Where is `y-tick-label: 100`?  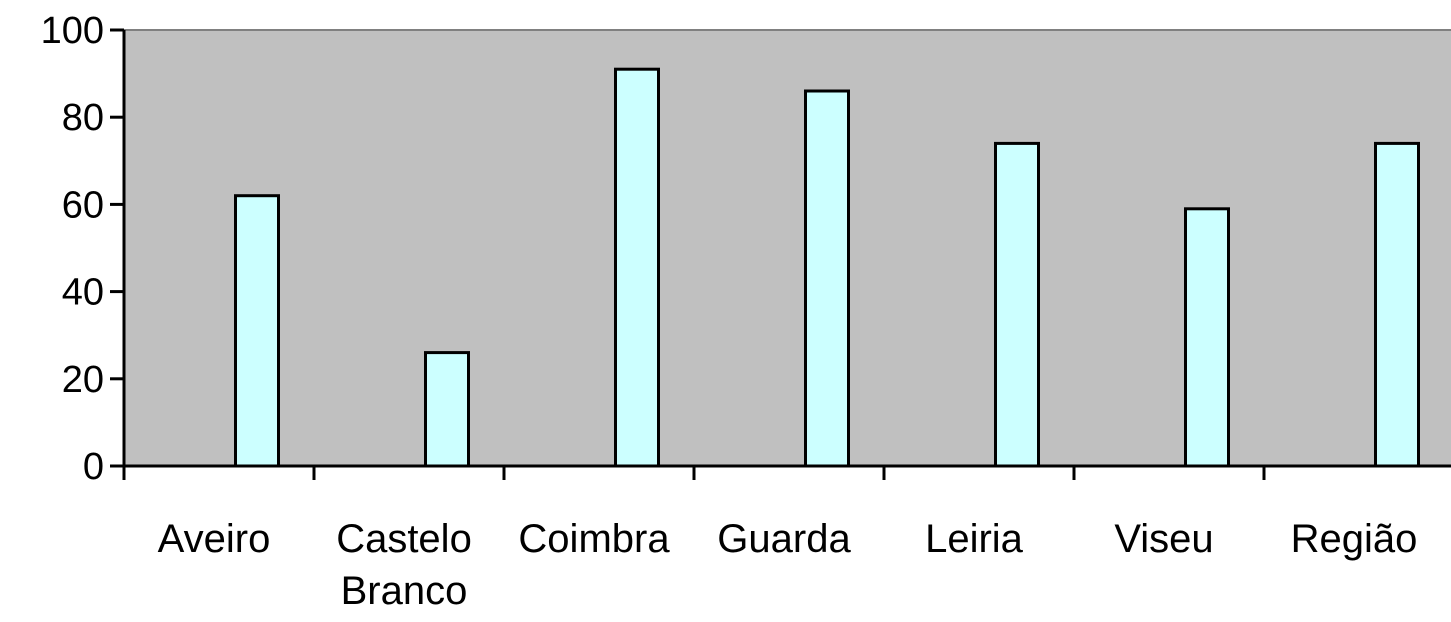
y-tick-label: 100 is located at coordinates (72, 31).